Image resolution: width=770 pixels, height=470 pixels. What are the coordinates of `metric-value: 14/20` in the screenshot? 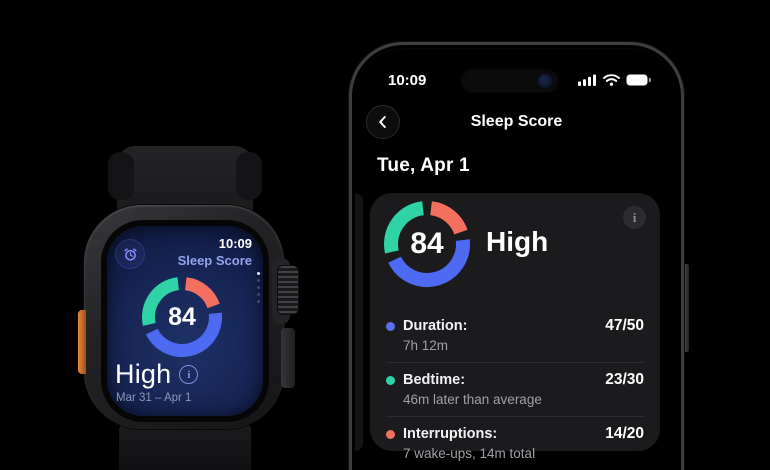 It's located at (624, 433).